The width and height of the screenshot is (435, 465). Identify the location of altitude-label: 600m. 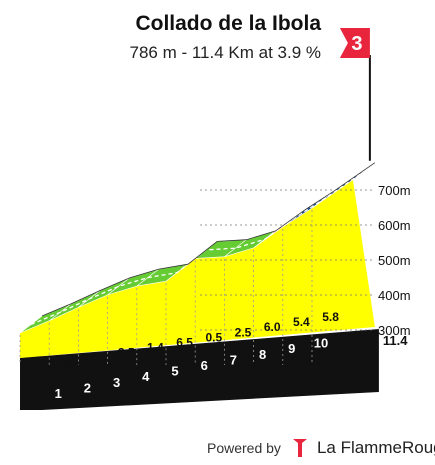
(394, 225).